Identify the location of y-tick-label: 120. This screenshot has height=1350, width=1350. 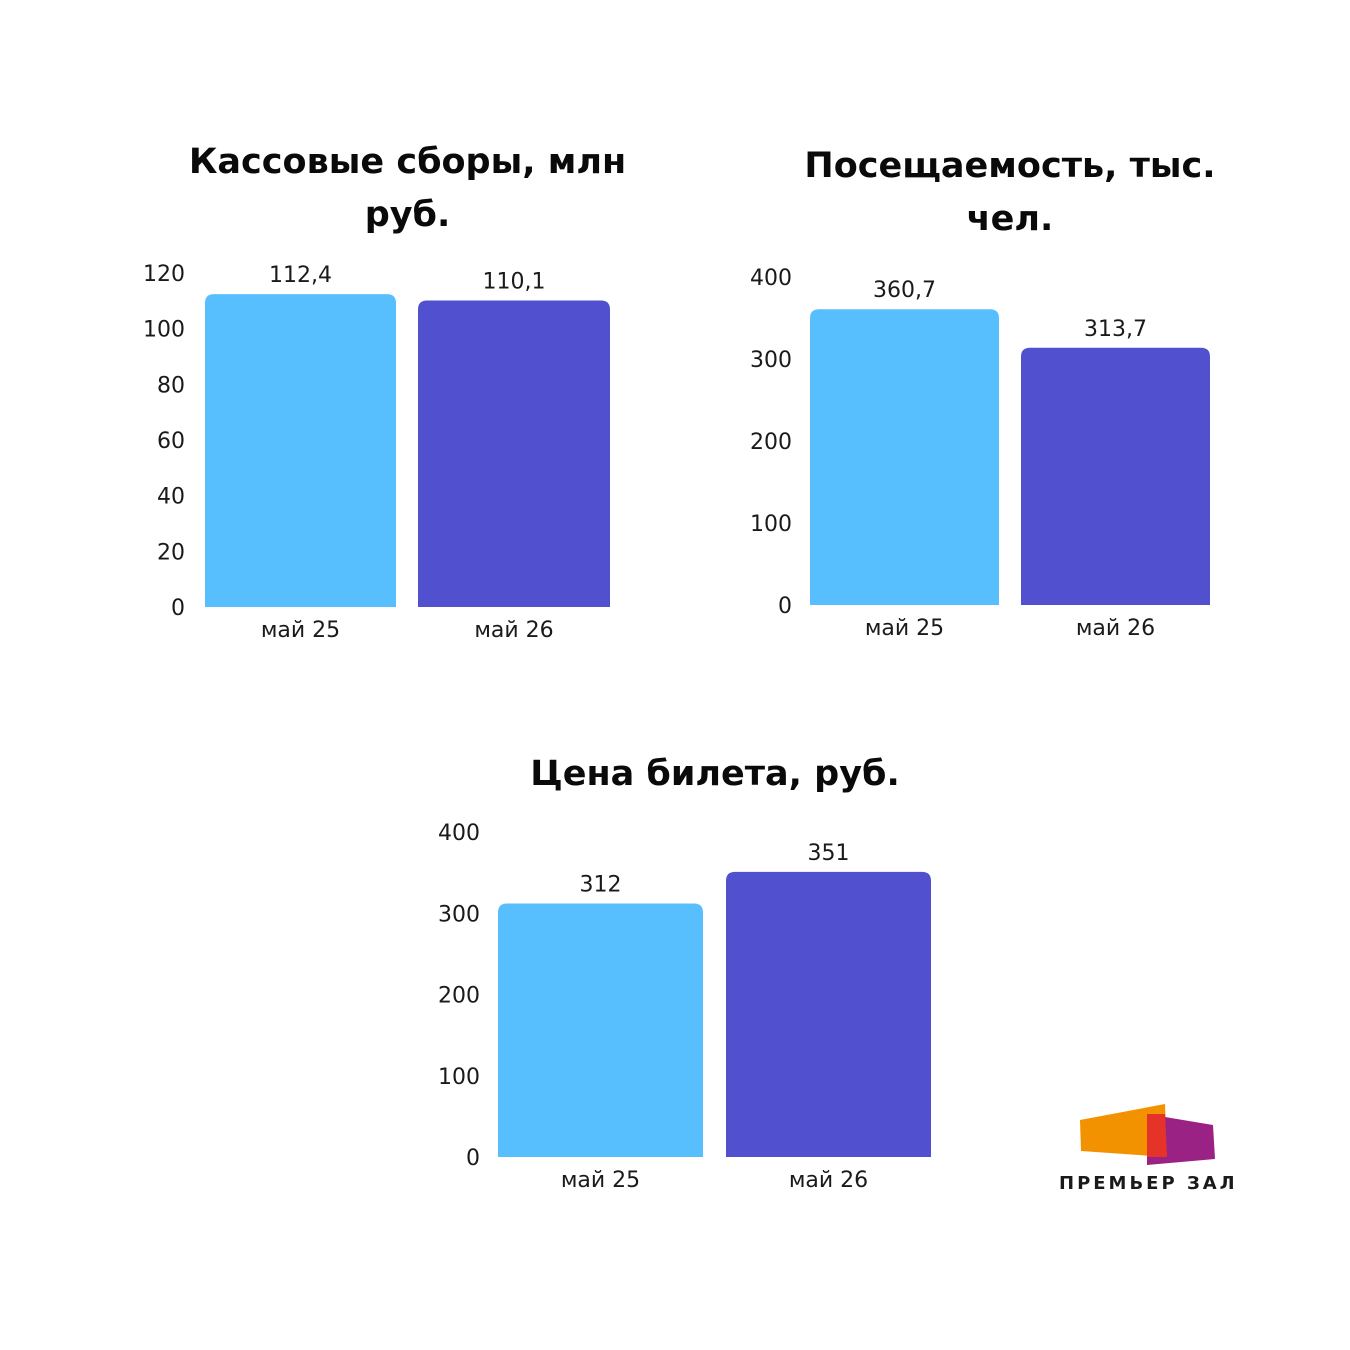
(164, 274).